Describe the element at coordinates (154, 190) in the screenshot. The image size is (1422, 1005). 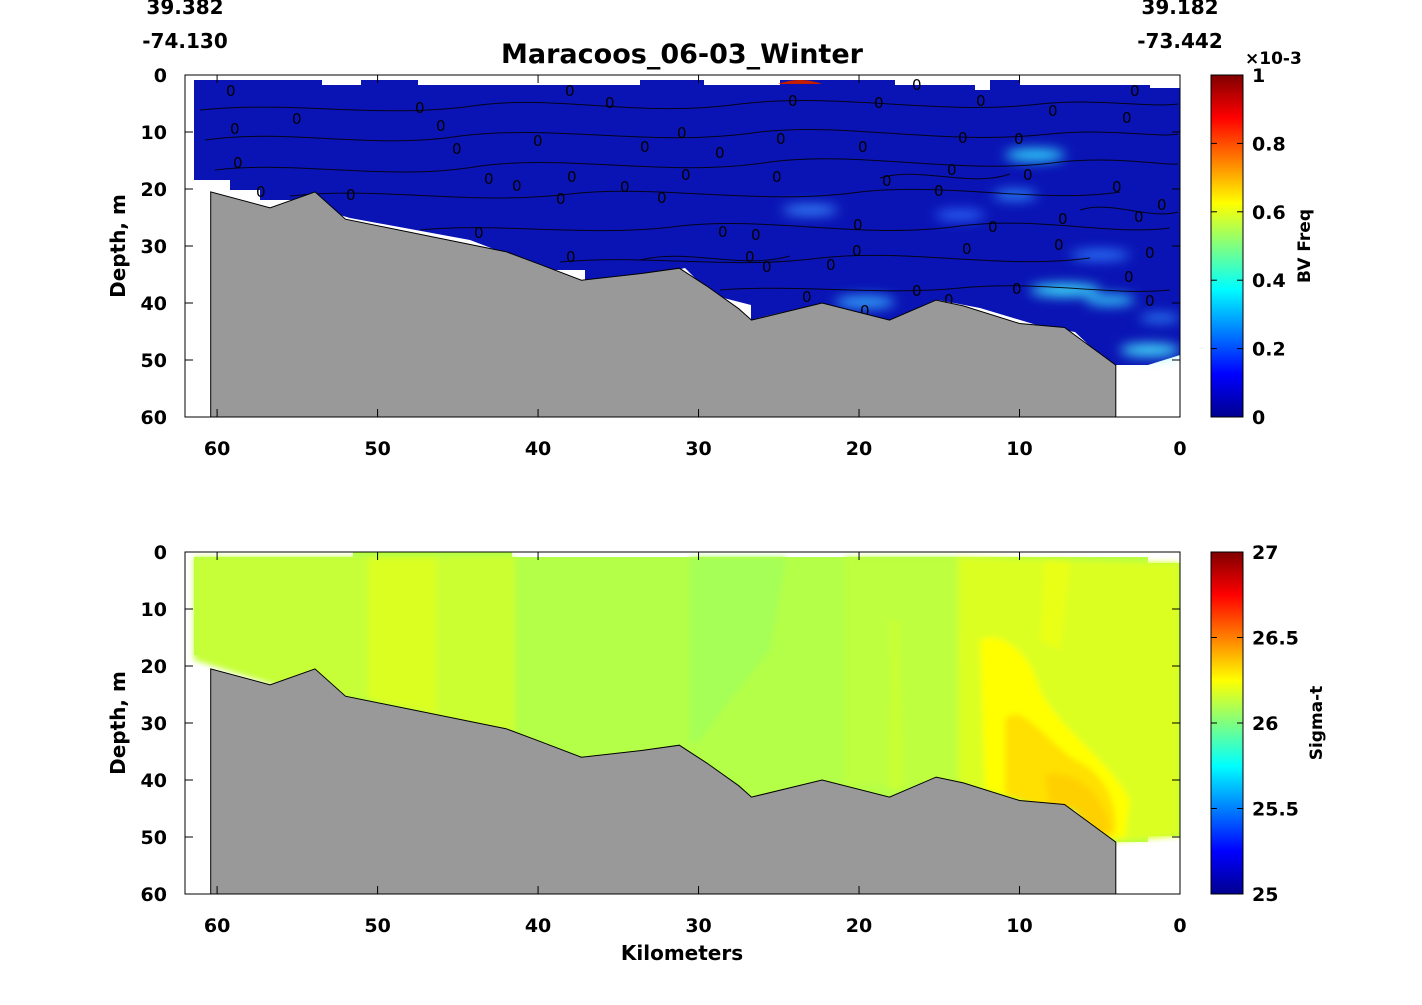
I see `y-tick-label: 20` at that location.